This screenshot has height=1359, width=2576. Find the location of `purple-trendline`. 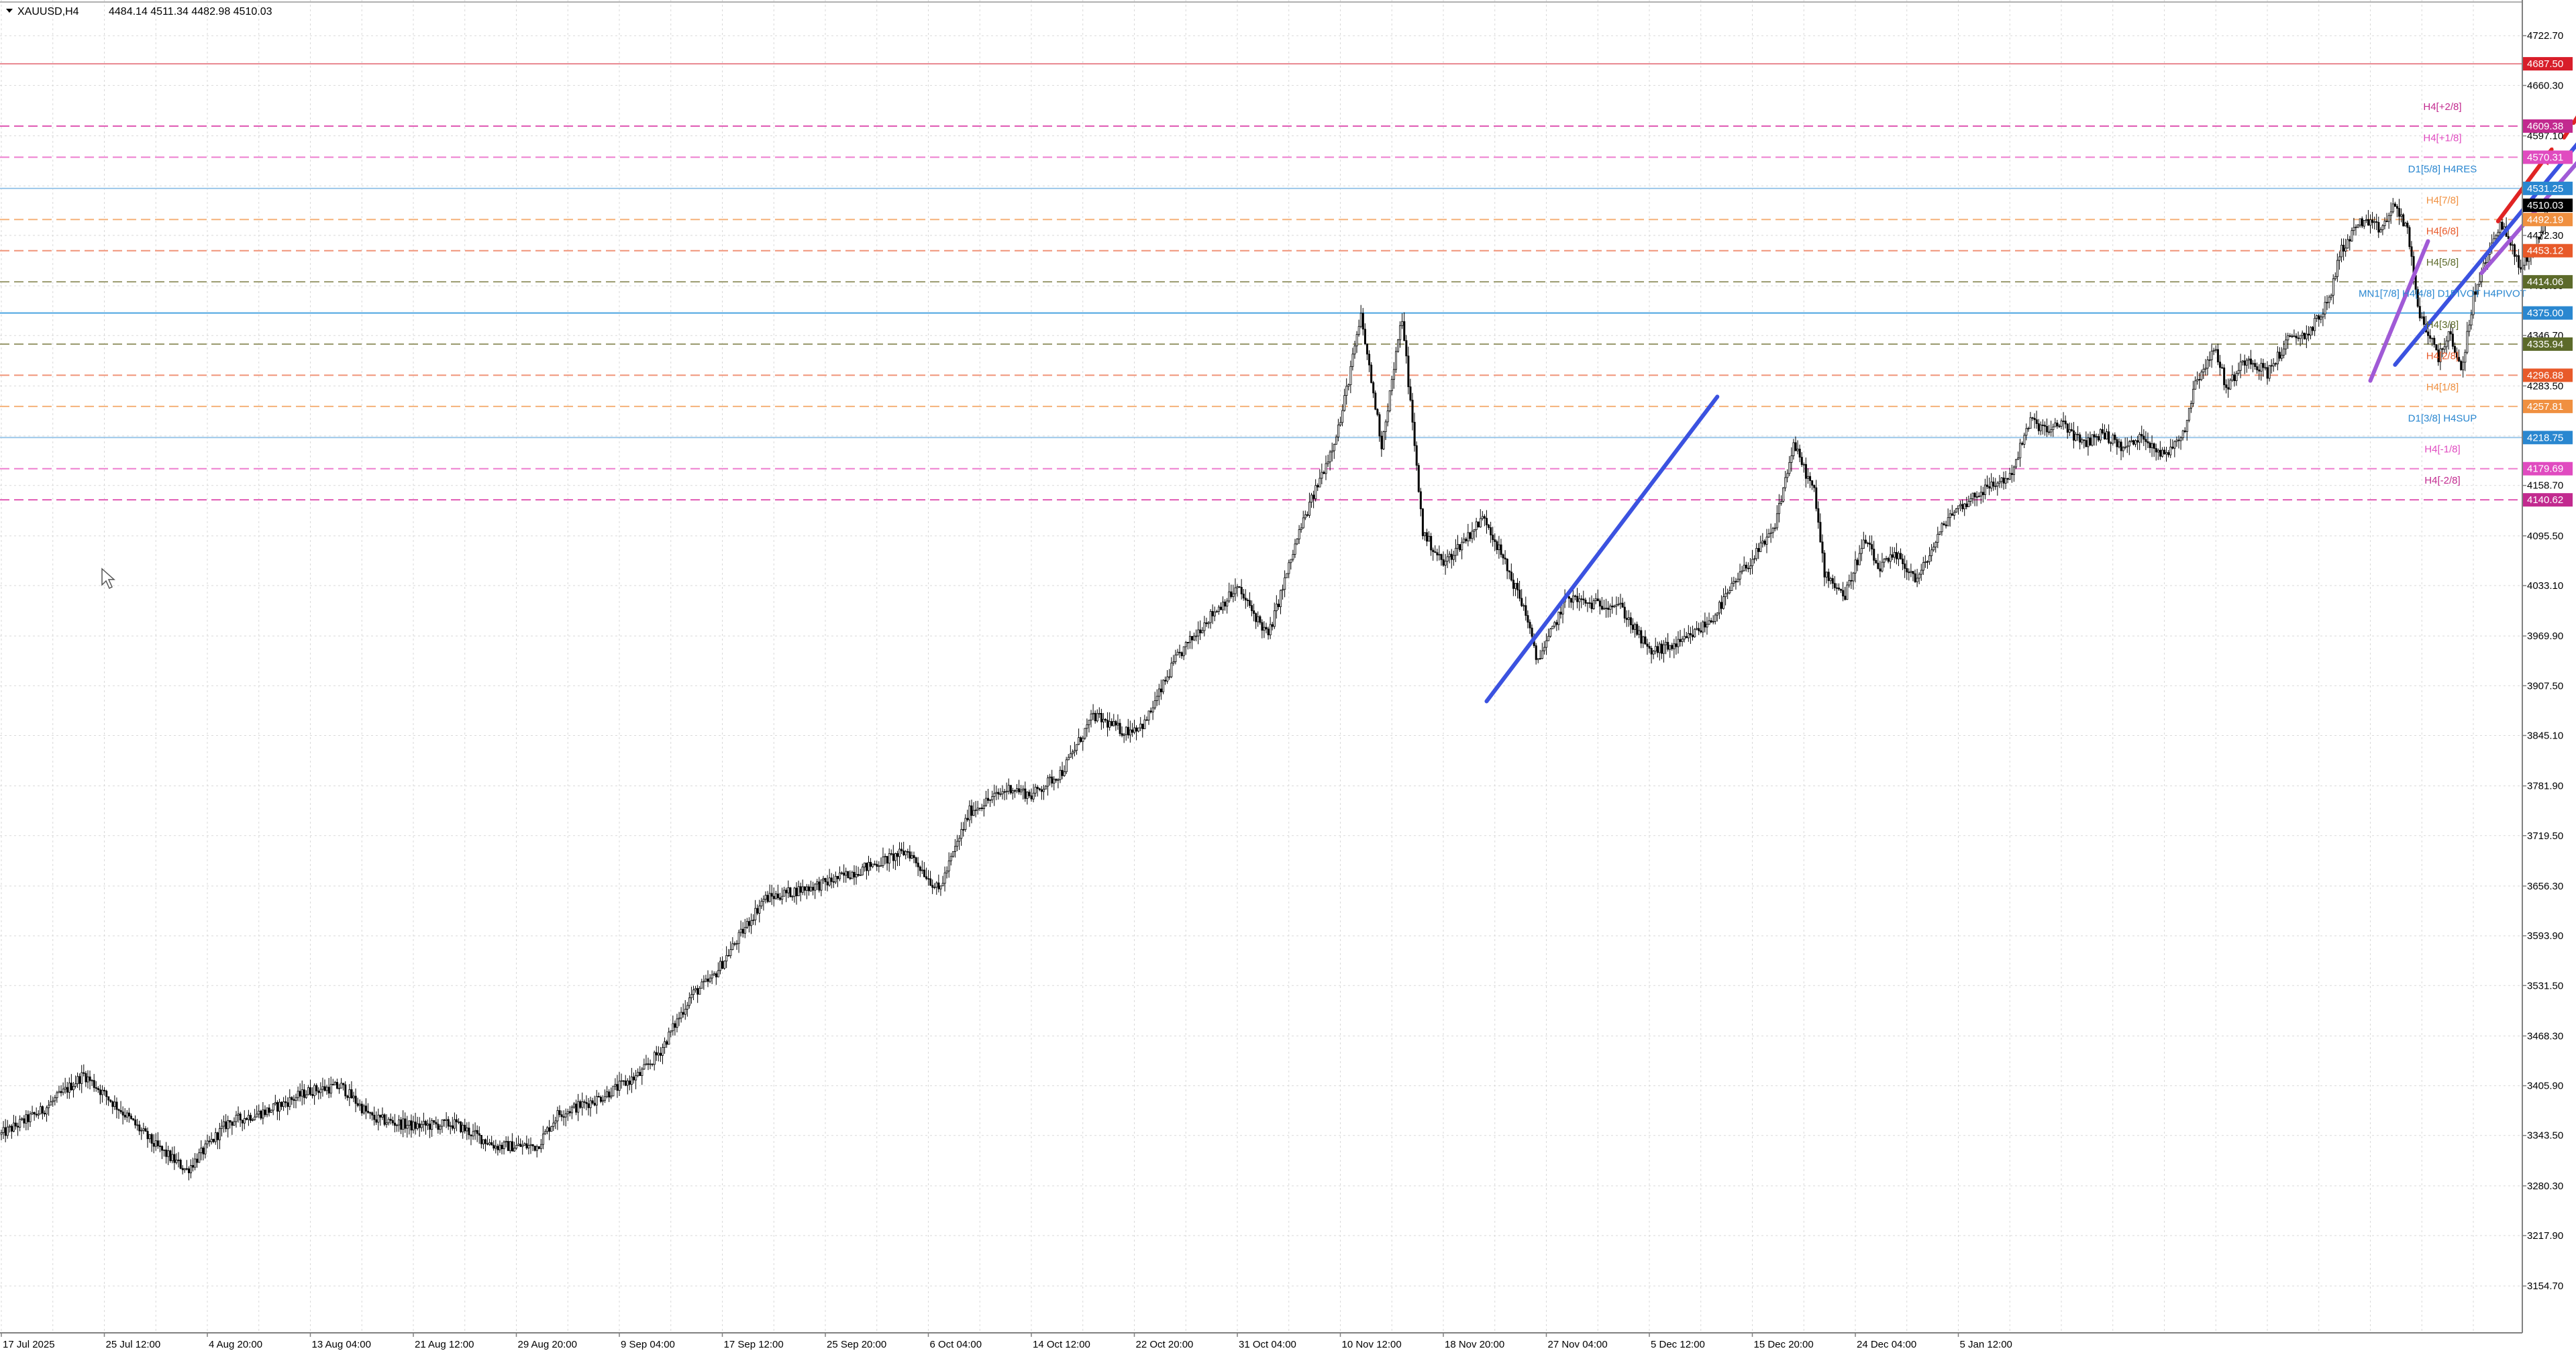

purple-trendline is located at coordinates (2399, 311).